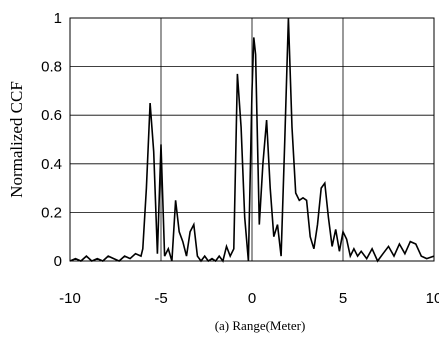 This screenshot has height=341, width=439. What do you see at coordinates (51, 115) in the screenshot?
I see `y-tick-label: 0.6` at bounding box center [51, 115].